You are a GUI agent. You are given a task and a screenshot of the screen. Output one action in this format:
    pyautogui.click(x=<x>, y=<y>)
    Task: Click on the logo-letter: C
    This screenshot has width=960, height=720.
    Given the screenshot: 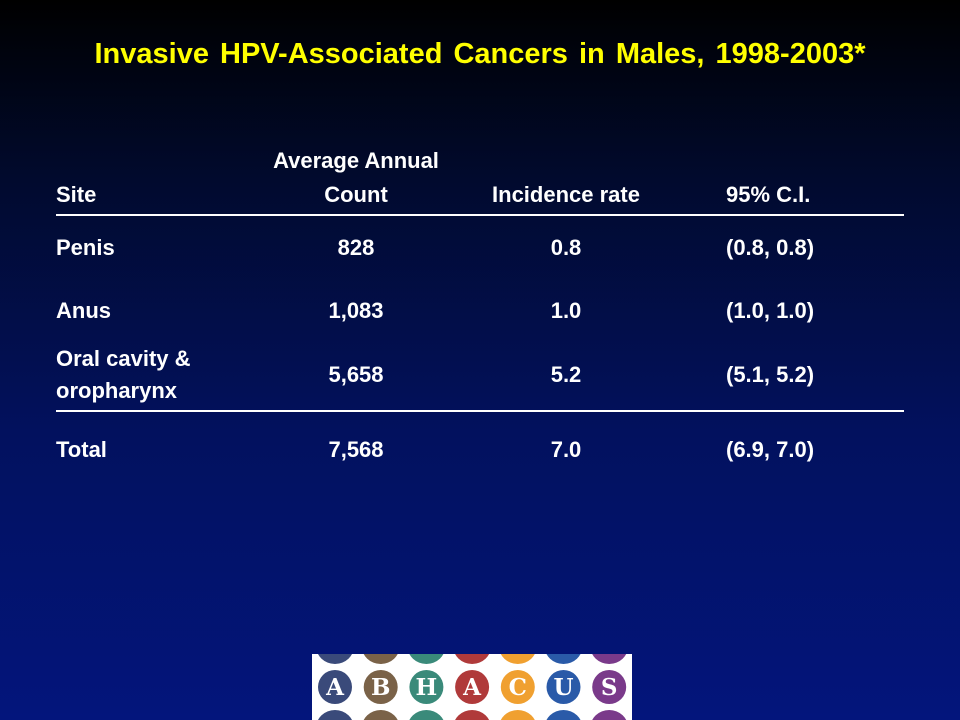 What is the action you would take?
    pyautogui.click(x=518, y=687)
    